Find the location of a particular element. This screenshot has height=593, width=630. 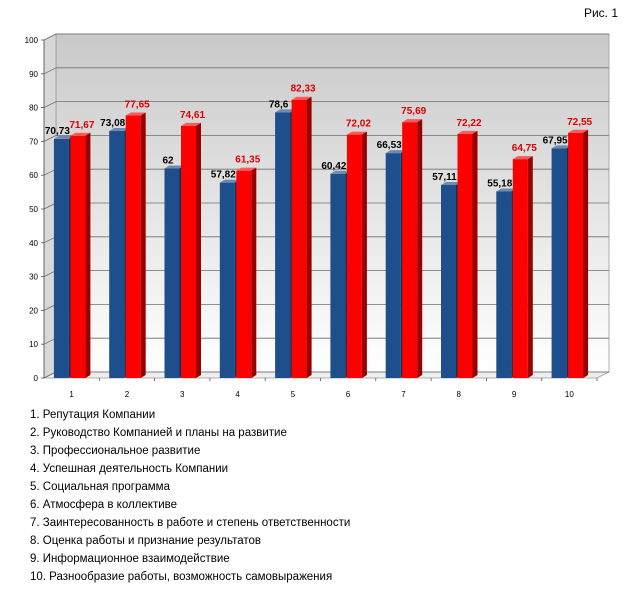

data-label-series-2: 77,65 is located at coordinates (137, 105).